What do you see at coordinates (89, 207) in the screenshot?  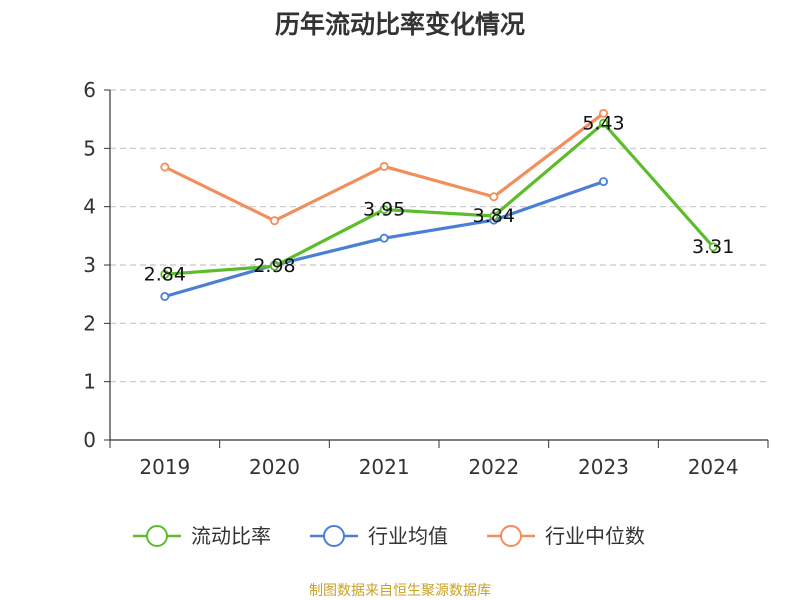 I see `y-tick-label: 4` at bounding box center [89, 207].